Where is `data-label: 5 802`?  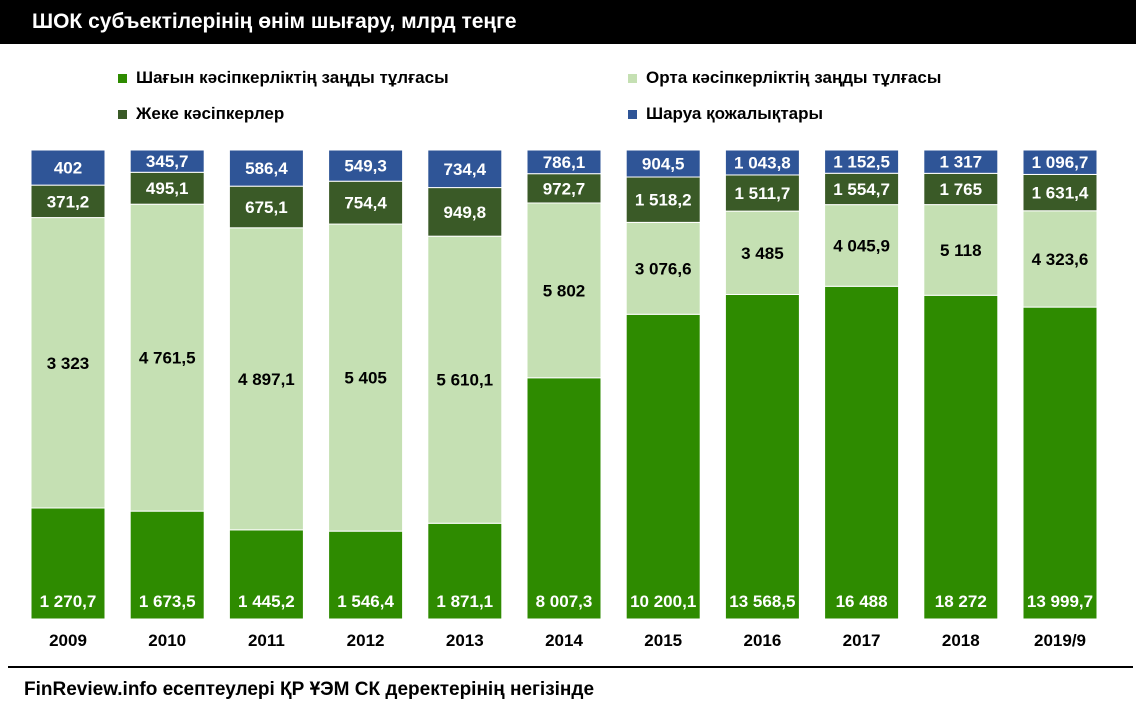
data-label: 5 802 is located at coordinates (564, 290).